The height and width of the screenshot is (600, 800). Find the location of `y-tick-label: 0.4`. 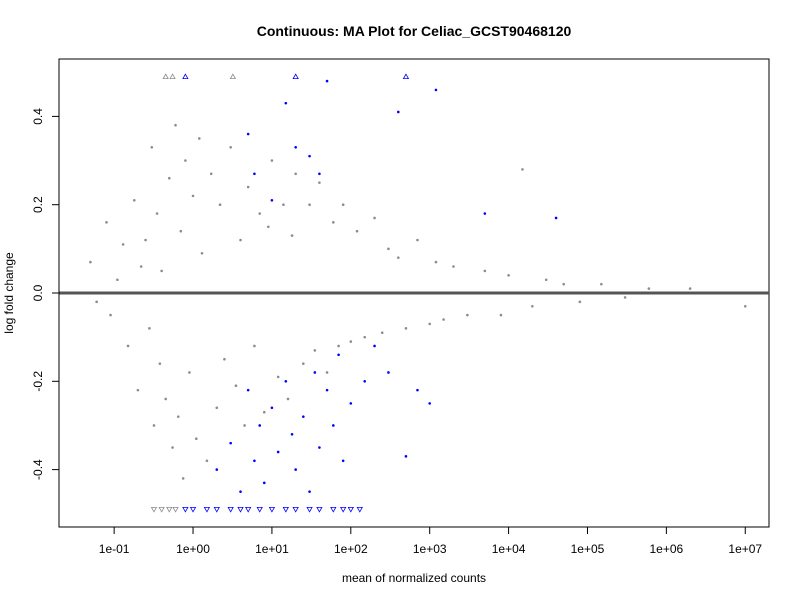

y-tick-label: 0.4 is located at coordinates (38, 116).